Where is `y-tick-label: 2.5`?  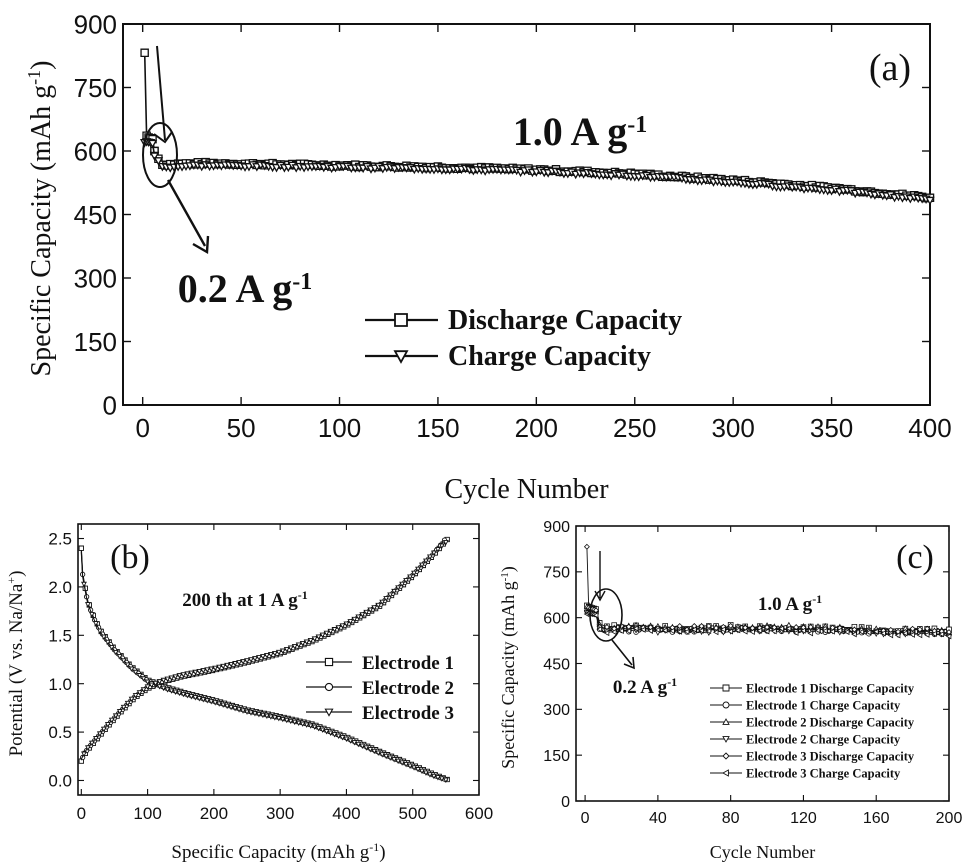 y-tick-label: 2.5 is located at coordinates (60, 539).